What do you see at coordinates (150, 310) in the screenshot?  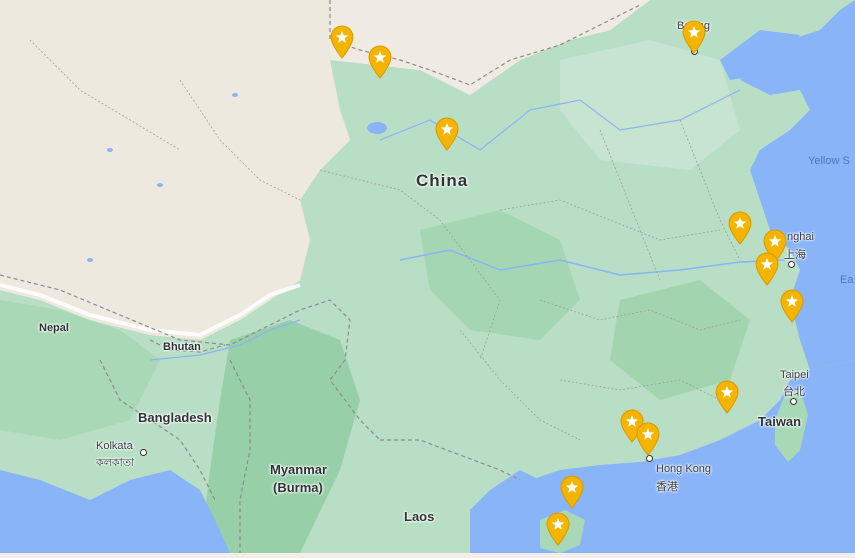 I see `himalaya-ridge` at bounding box center [150, 310].